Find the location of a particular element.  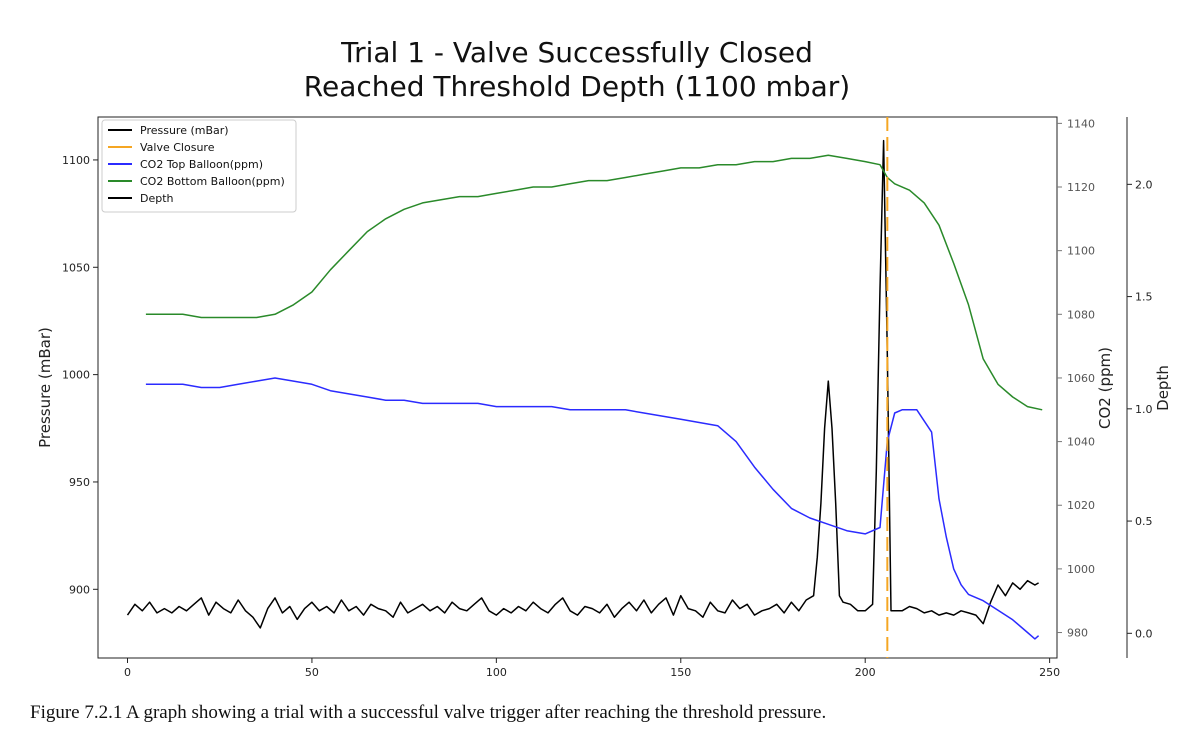

y-tick-label-depth: 2.0 is located at coordinates (1144, 184).